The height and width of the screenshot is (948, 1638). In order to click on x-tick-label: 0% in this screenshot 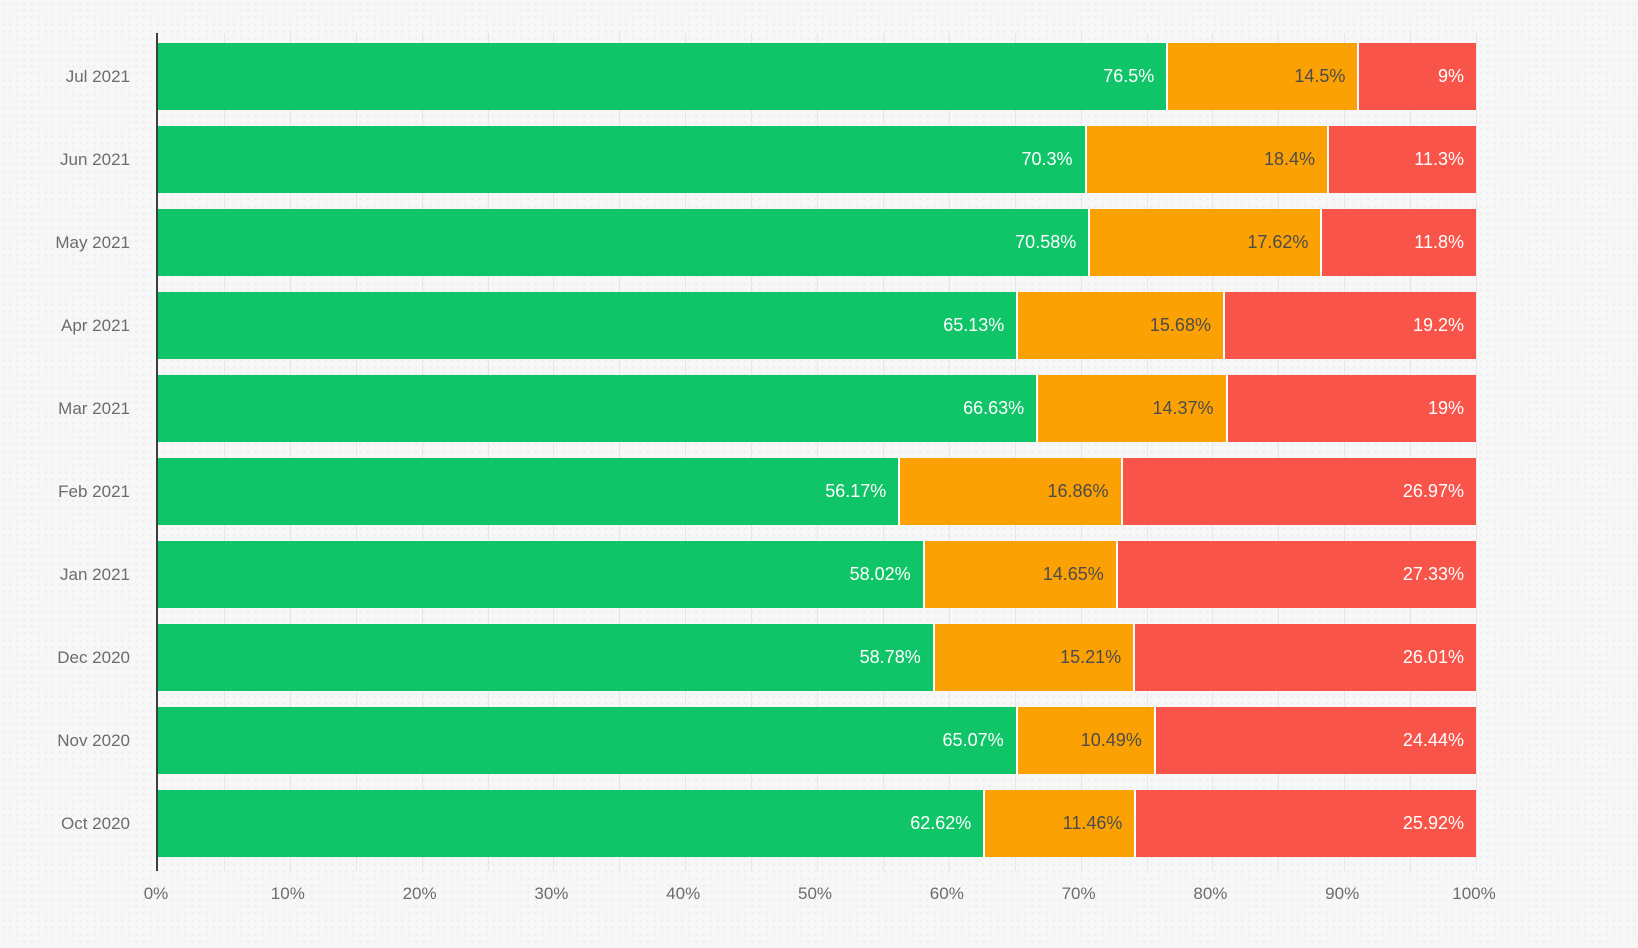, I will do `click(156, 893)`.